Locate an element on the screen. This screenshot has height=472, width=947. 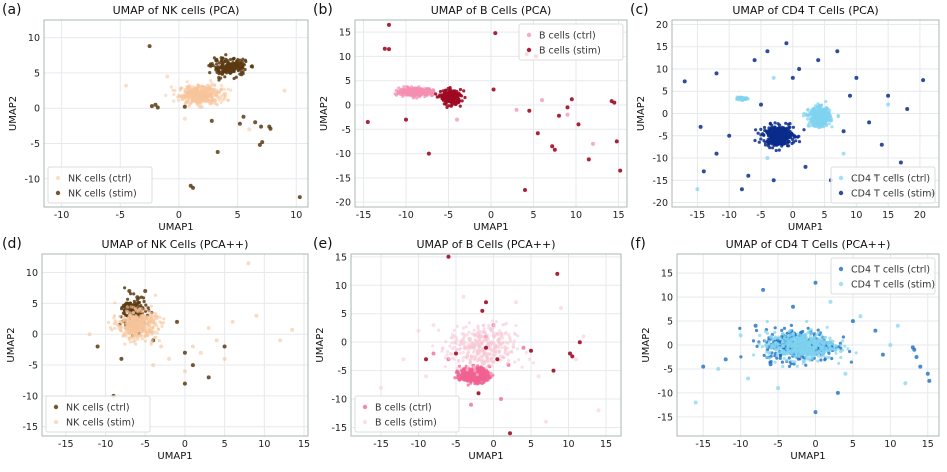
y-tick-label: 10 is located at coordinates (662, 69).